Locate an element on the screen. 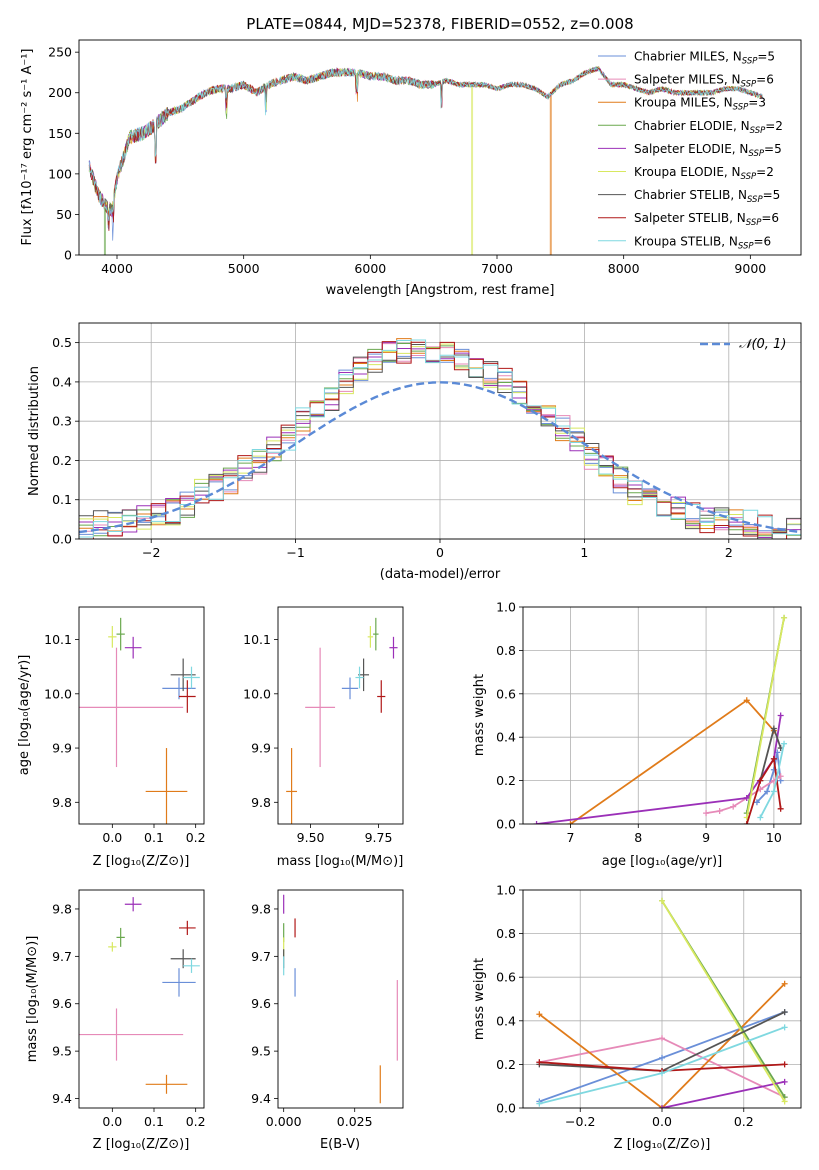 Image resolution: width=819 pixels, height=1170 pixels. legend-label: Salpeter MILES, NSSP=6 is located at coordinates (704, 81).